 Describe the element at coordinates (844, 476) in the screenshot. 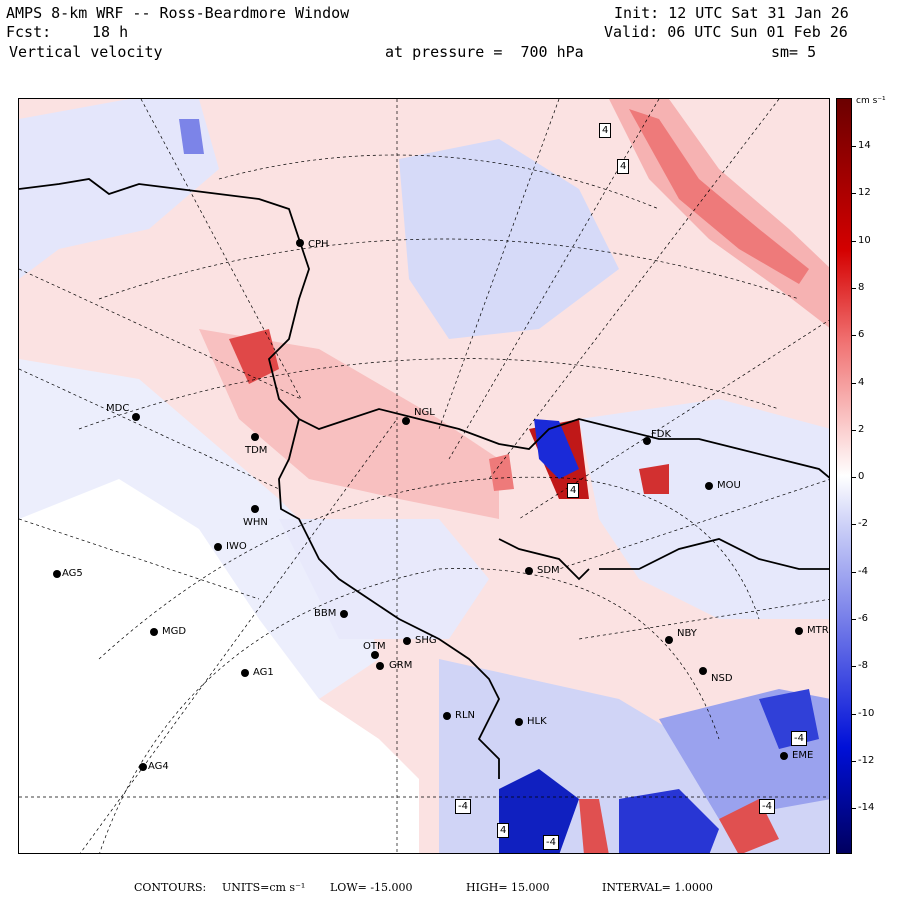

I see `colorbar` at that location.